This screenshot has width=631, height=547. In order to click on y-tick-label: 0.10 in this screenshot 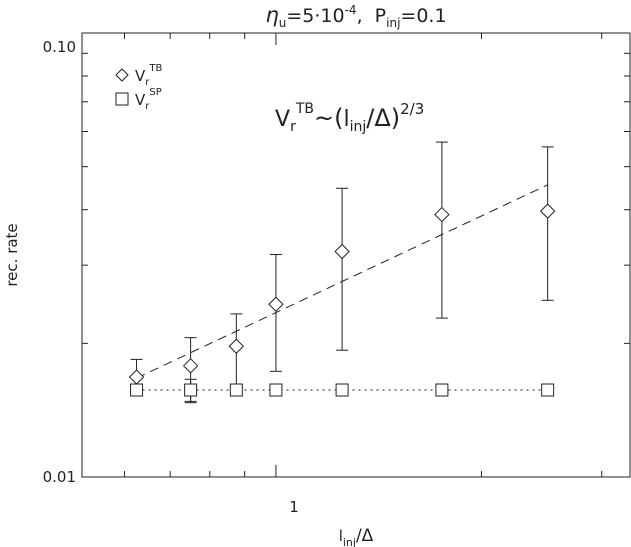, I will do `click(59, 47)`.